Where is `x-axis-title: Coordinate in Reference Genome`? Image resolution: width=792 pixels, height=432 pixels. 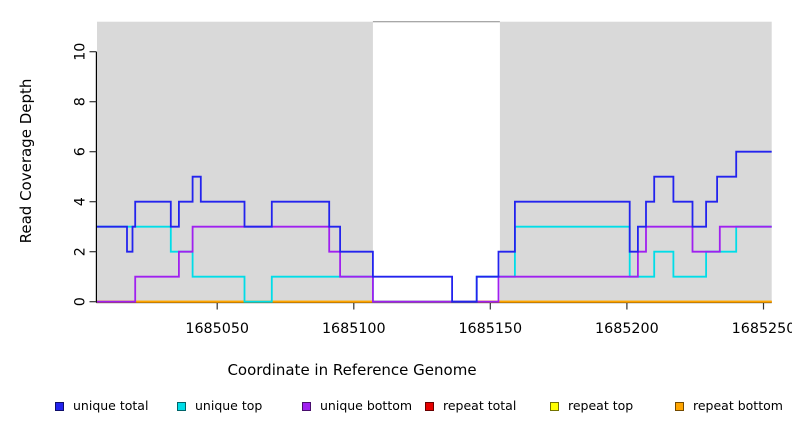 x-axis-title: Coordinate in Reference Genome is located at coordinates (352, 370).